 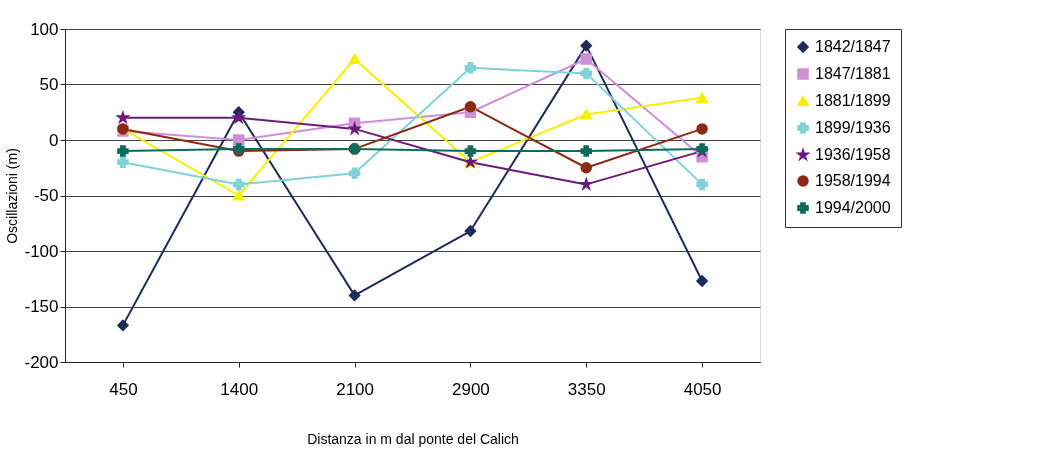 What do you see at coordinates (41, 251) in the screenshot?
I see `y-tick-label: -100` at bounding box center [41, 251].